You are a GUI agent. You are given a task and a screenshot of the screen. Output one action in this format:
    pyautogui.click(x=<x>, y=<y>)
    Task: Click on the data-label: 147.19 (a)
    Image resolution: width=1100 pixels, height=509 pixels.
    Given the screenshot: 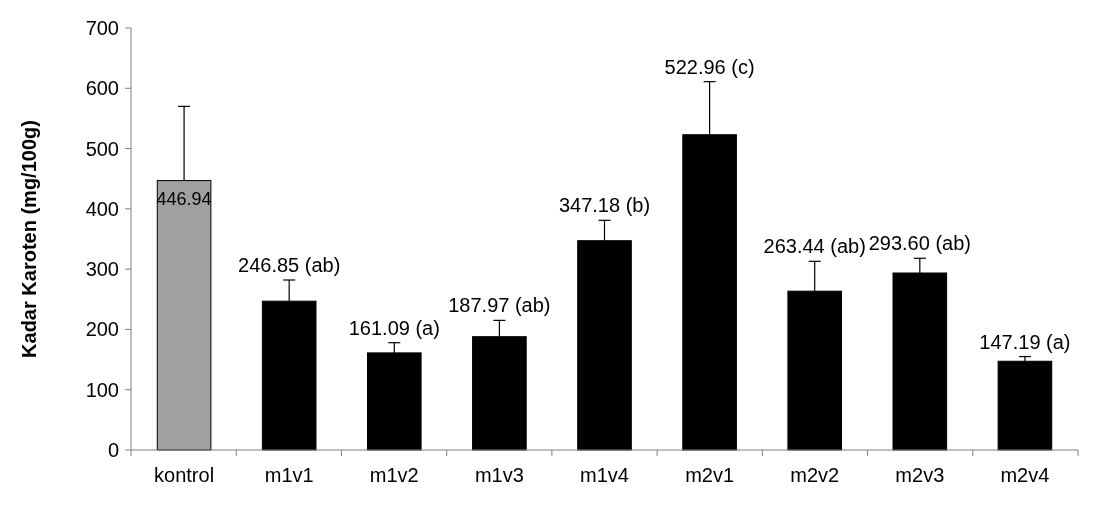 What is the action you would take?
    pyautogui.click(x=1025, y=341)
    